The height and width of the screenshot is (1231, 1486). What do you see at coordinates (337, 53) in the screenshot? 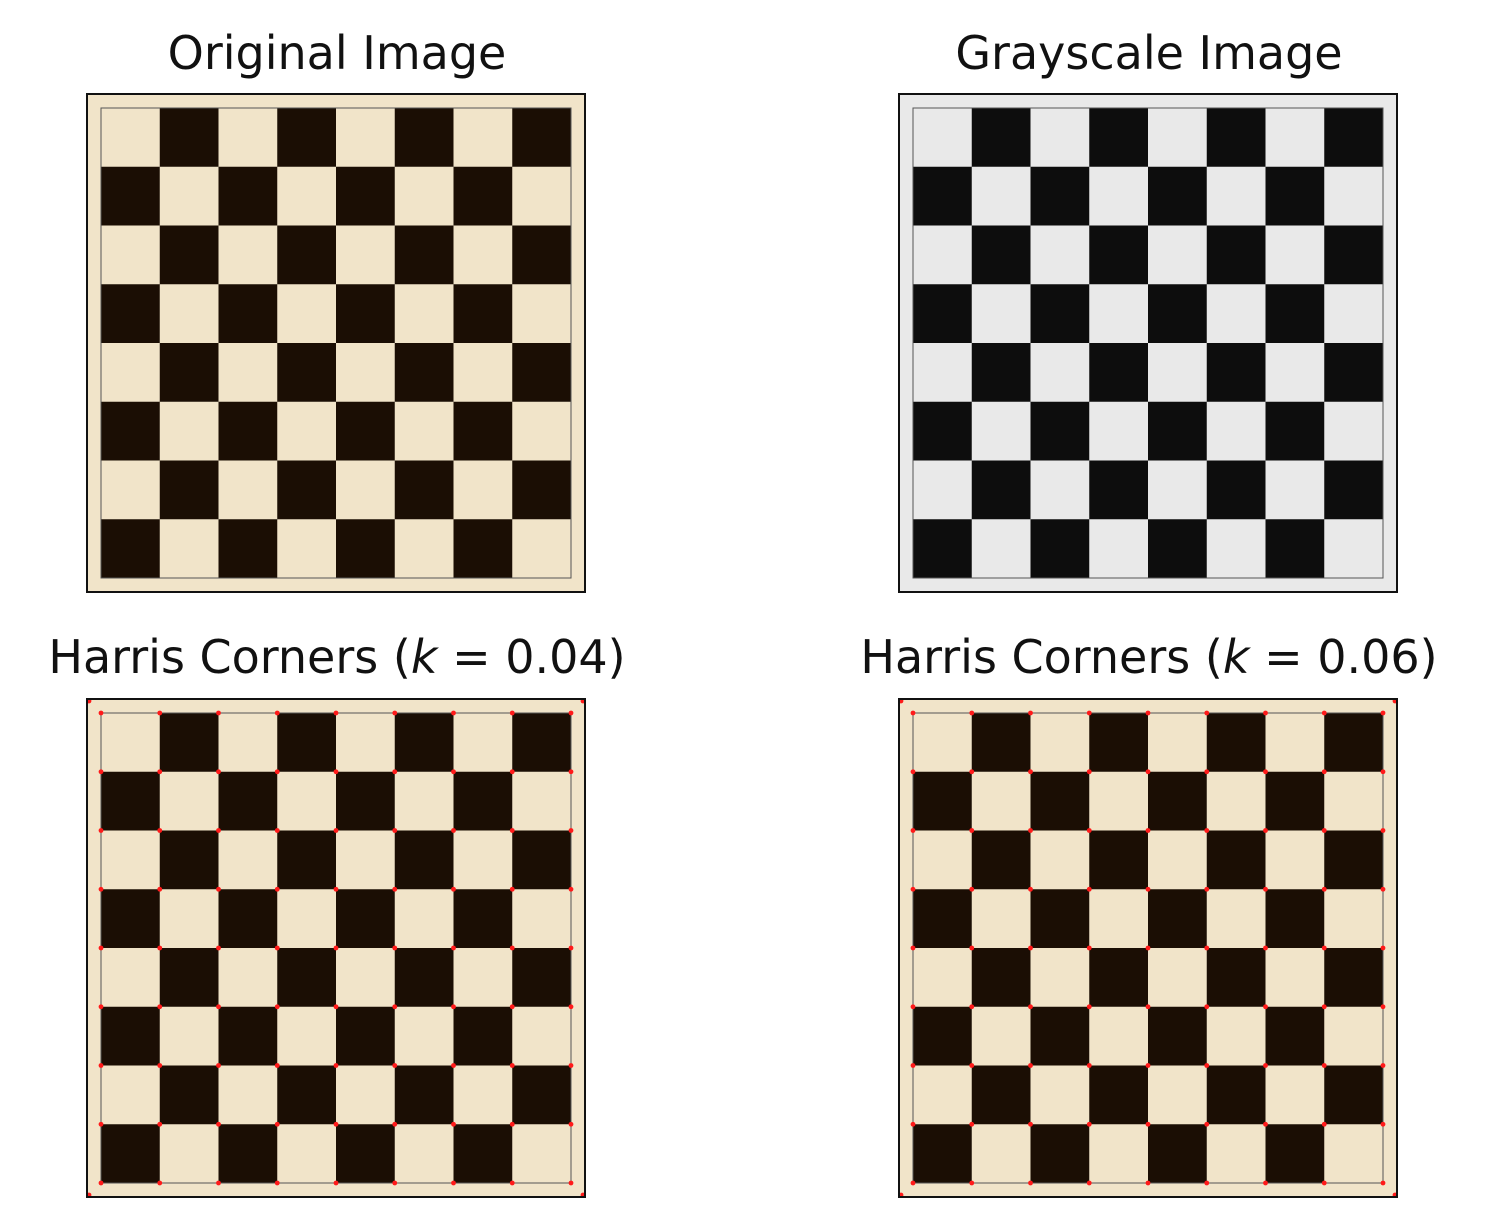
I see `panel-title-original: Original Image` at bounding box center [337, 53].